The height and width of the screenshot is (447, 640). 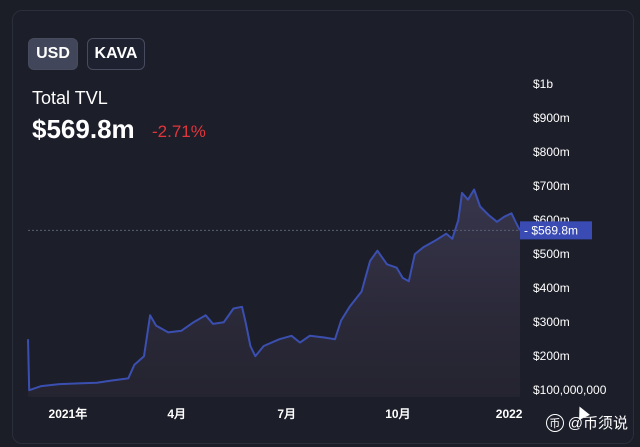 What do you see at coordinates (551, 118) in the screenshot?
I see `y-tick-label: $900m` at bounding box center [551, 118].